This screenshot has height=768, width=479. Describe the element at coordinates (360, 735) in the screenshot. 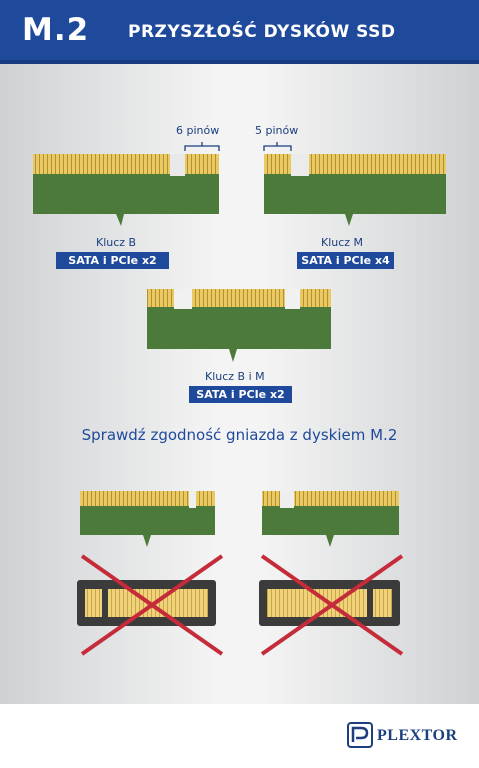

I see `plextor-emblem-icon` at that location.